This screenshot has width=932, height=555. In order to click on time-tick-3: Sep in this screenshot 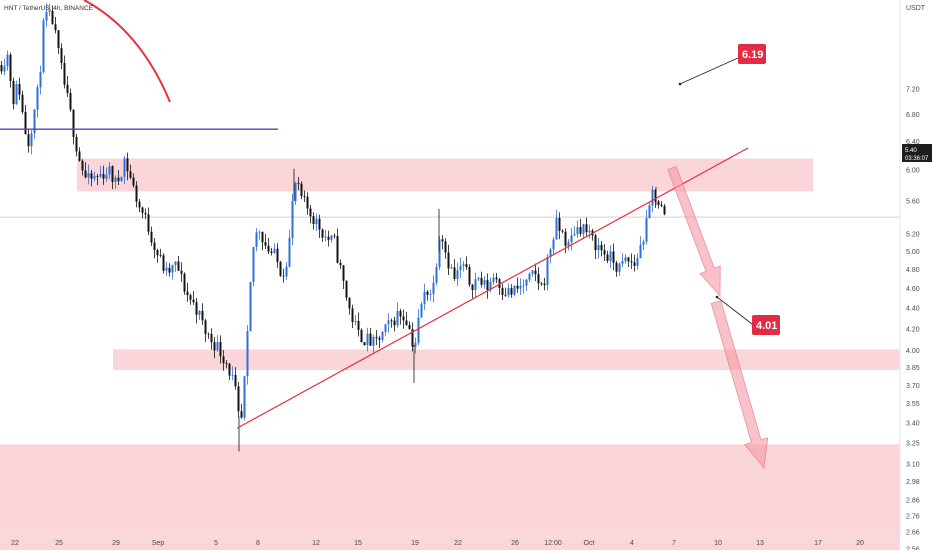, I will do `click(158, 543)`.